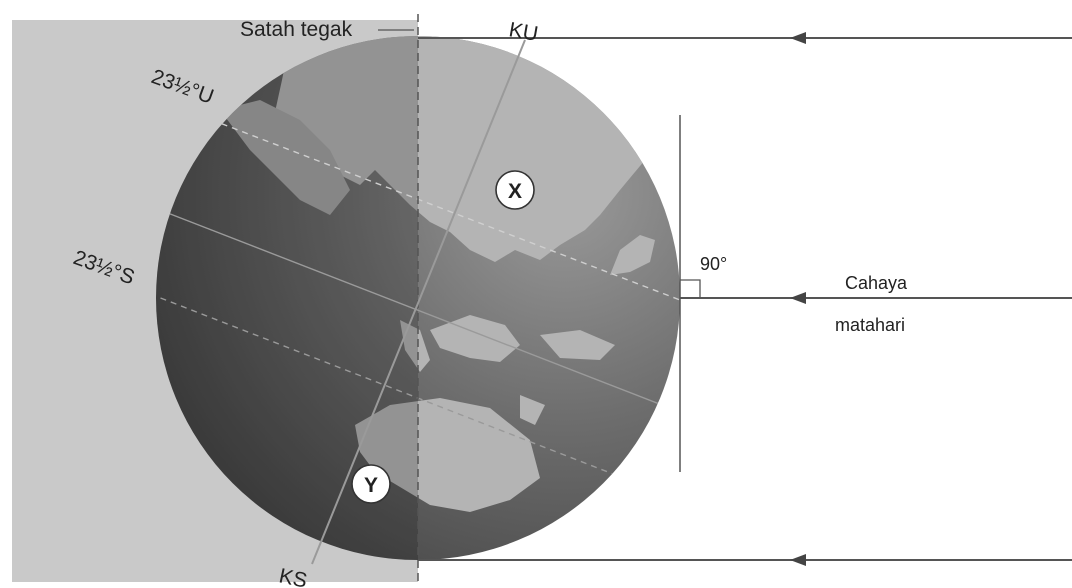 This screenshot has height=588, width=1072. What do you see at coordinates (415, 346) in the screenshot?
I see `sumatra-land` at bounding box center [415, 346].